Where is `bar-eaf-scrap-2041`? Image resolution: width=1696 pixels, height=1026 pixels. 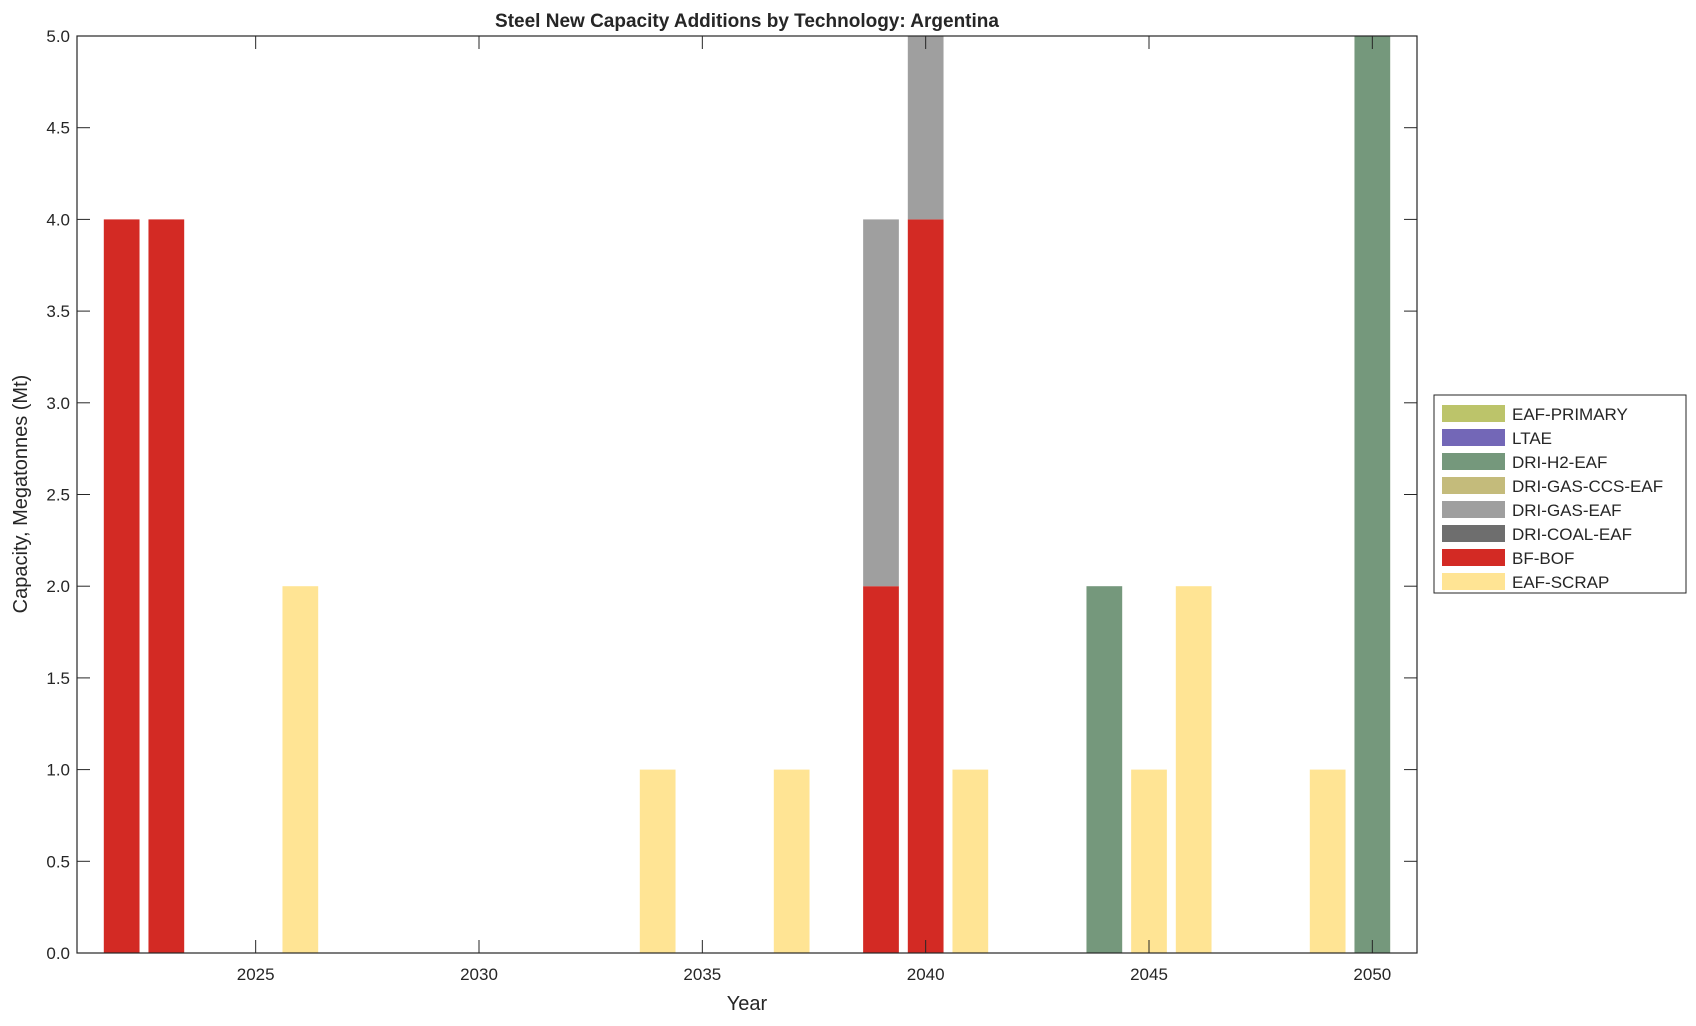
bar-eaf-scrap-2041 is located at coordinates (970, 861).